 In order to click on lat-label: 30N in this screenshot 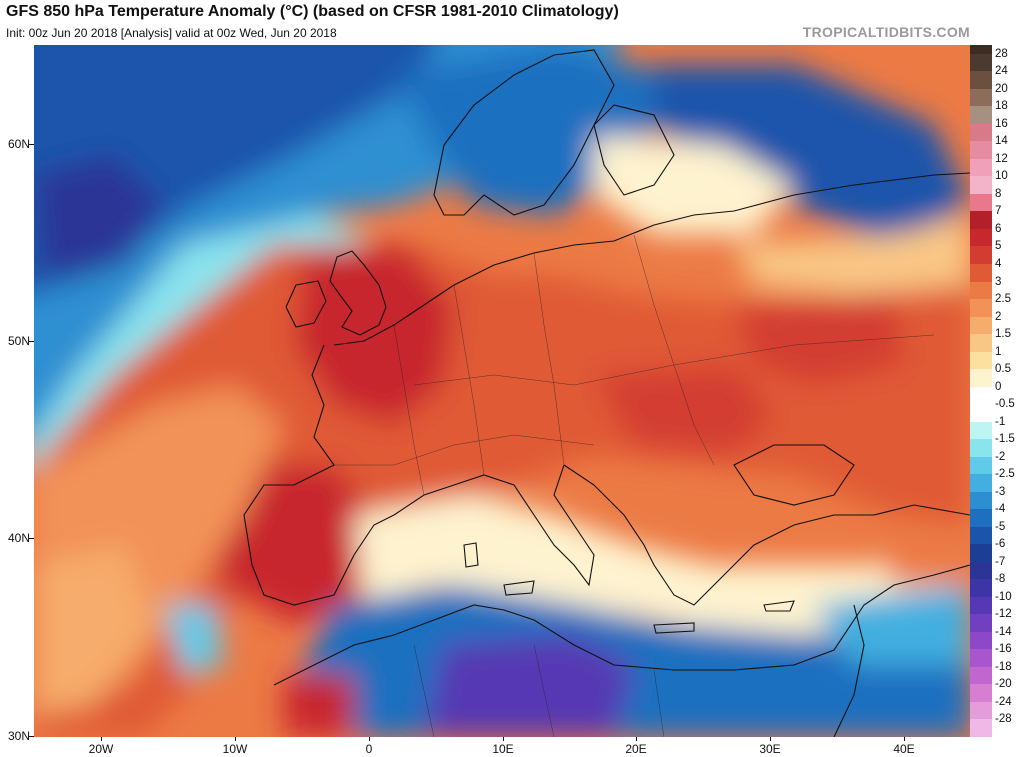, I will do `click(18, 736)`.